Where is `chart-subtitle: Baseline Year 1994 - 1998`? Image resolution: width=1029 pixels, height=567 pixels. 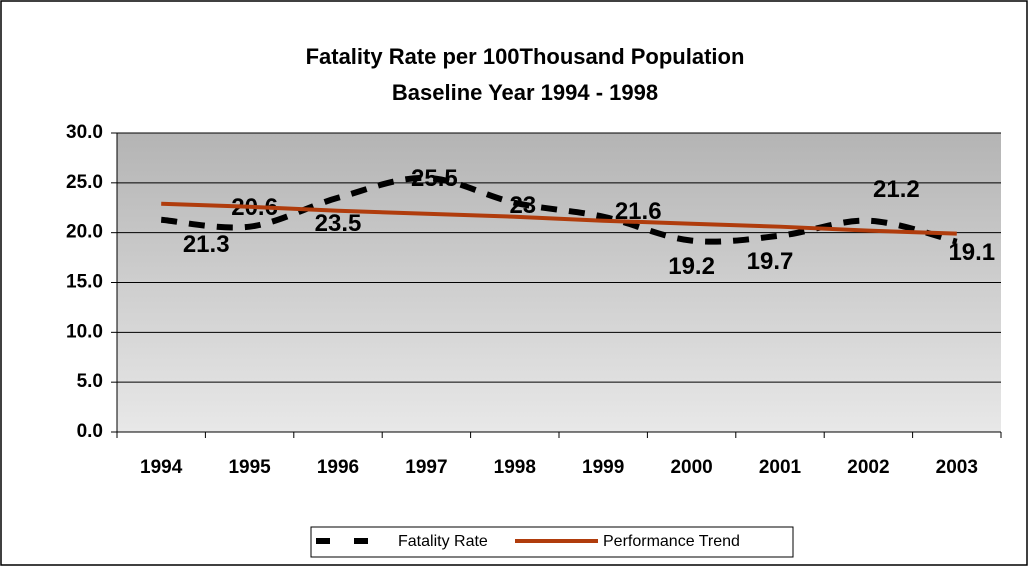 chart-subtitle: Baseline Year 1994 - 1998 is located at coordinates (525, 92).